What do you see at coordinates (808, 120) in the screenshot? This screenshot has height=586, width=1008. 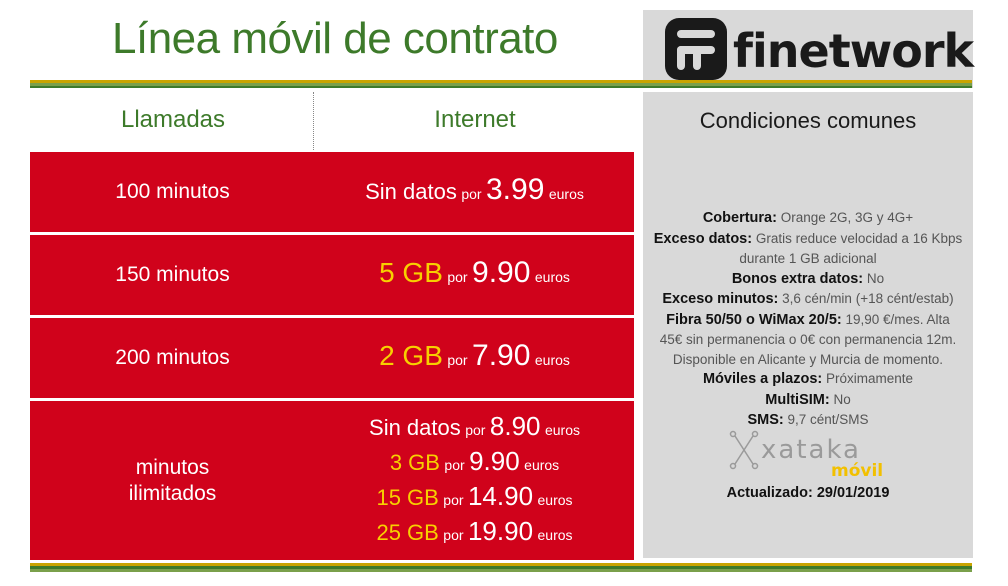 I see `conditions-title: Condiciones comunes` at bounding box center [808, 120].